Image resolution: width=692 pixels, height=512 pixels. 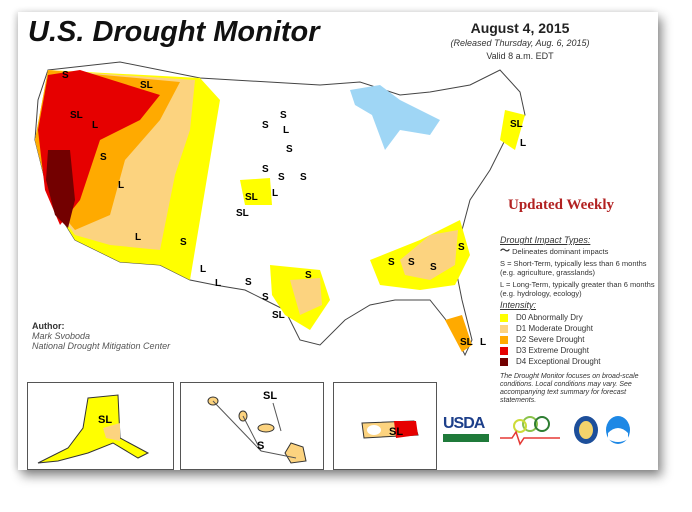 What do you see at coordinates (520, 28) in the screenshot?
I see `map-date: August 4, 2015` at bounding box center [520, 28].